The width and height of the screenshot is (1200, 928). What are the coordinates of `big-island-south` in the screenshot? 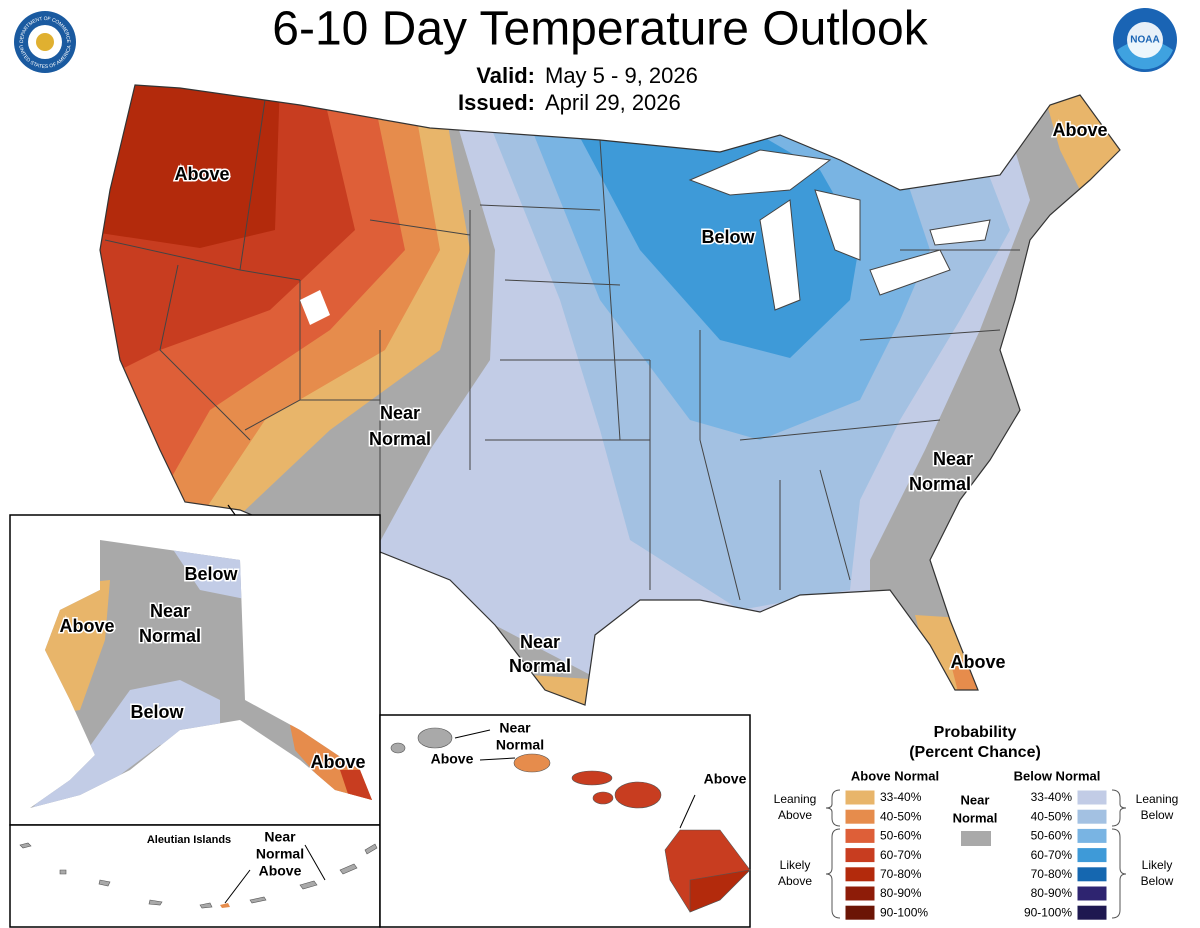 It's located at (720, 891).